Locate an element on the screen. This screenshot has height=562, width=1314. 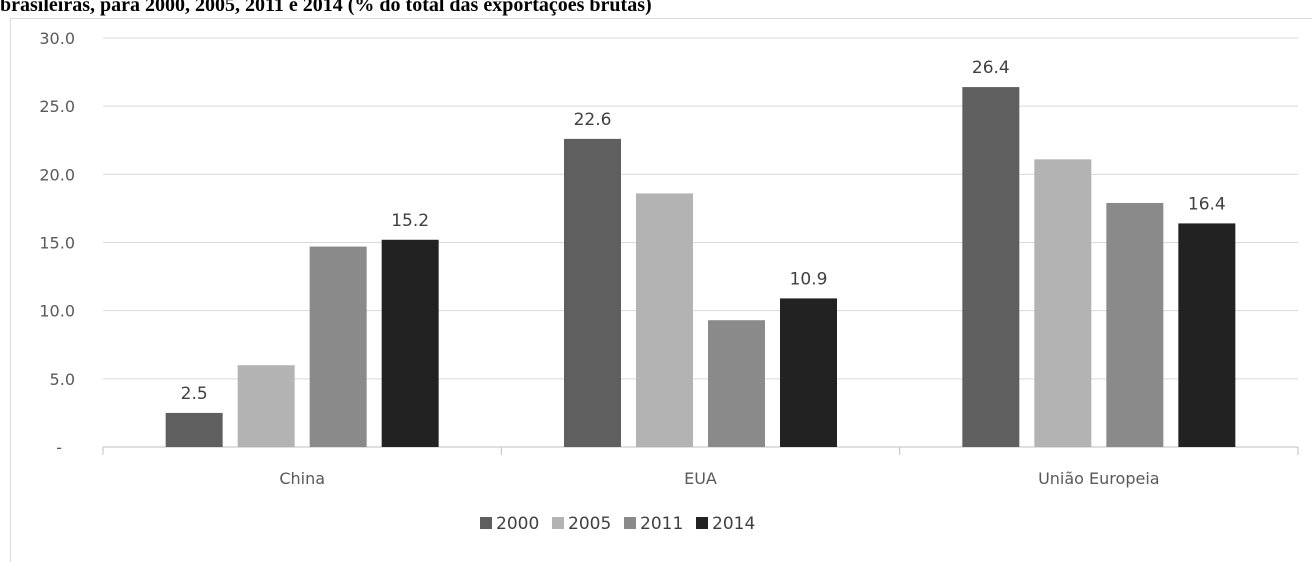
y-tick-label: - is located at coordinates (59, 447).